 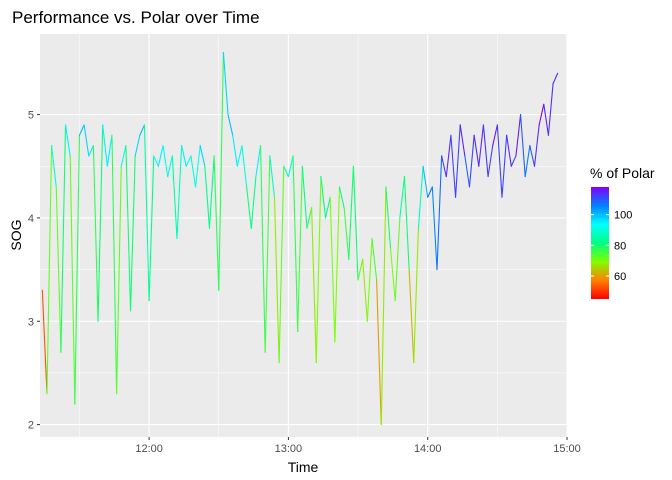 What do you see at coordinates (136, 17) in the screenshot?
I see `chart-title: Performance vs. Polar over Time` at bounding box center [136, 17].